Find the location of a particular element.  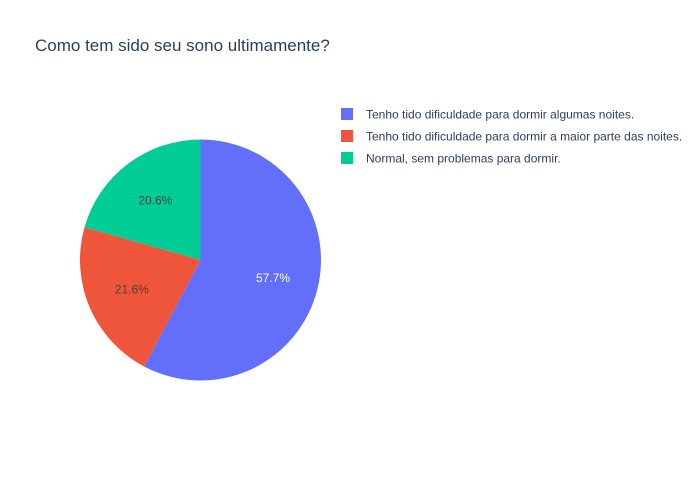

pie-slice-label-1: 57.7% is located at coordinates (273, 278).